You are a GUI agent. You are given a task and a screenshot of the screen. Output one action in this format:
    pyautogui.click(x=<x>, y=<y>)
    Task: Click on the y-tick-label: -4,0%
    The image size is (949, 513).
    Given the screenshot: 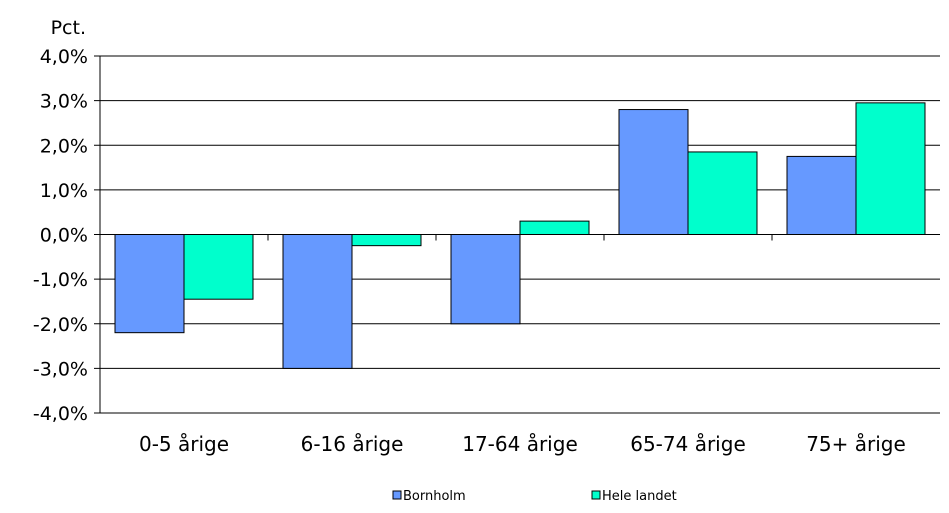 What is the action you would take?
    pyautogui.click(x=60, y=414)
    